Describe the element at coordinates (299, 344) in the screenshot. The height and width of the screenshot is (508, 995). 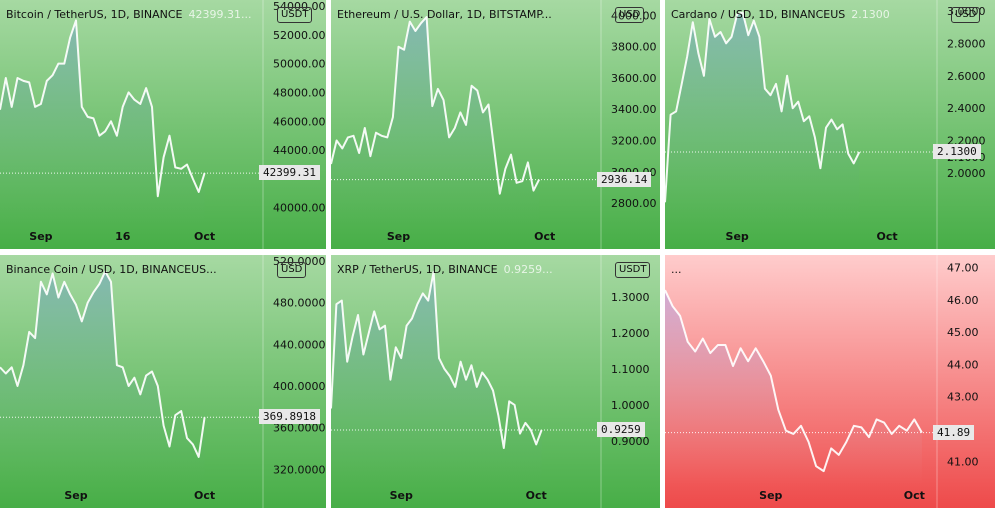
I see `y-tick-label: 440.0000` at that location.